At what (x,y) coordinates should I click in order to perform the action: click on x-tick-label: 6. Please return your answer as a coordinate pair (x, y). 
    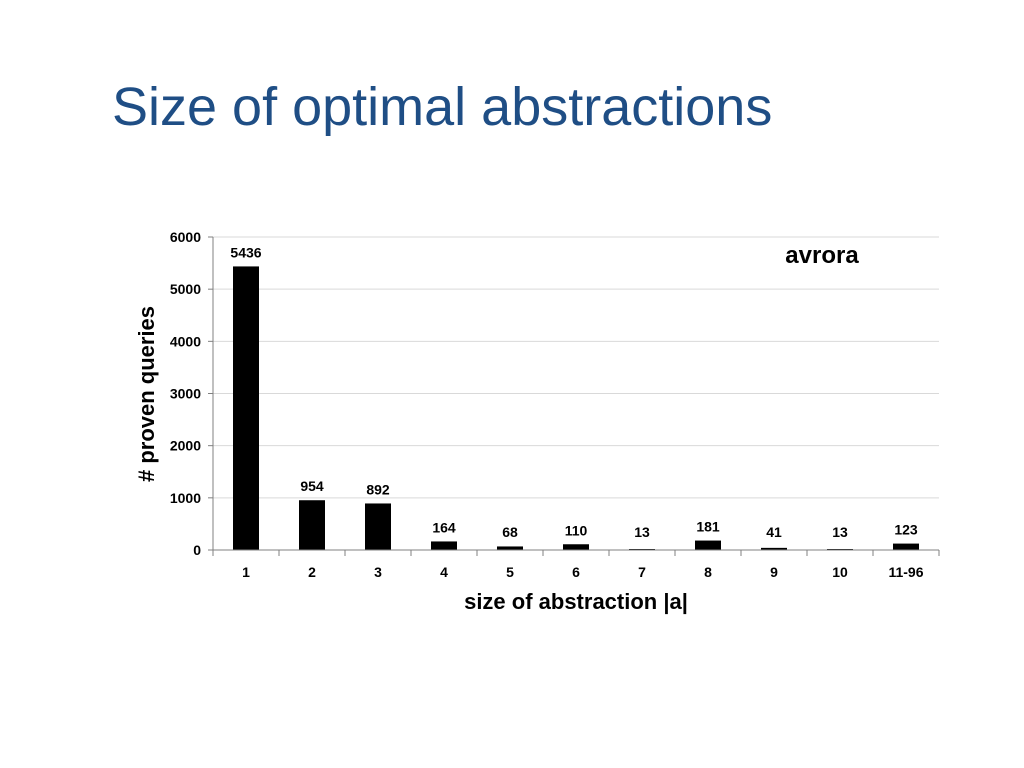
    Looking at the image, I should click on (576, 572).